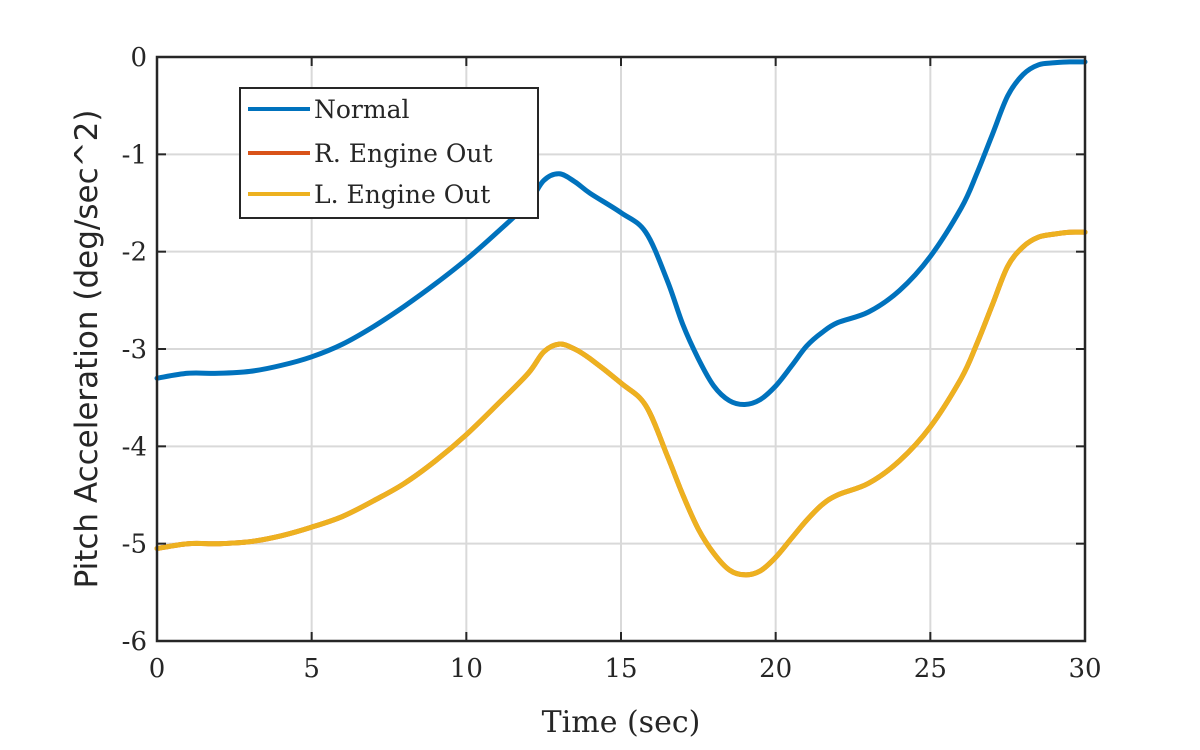 This screenshot has height=750, width=1200. Describe the element at coordinates (403, 153) in the screenshot. I see `legend-label-r-engine-out: R. Engine Out` at that location.